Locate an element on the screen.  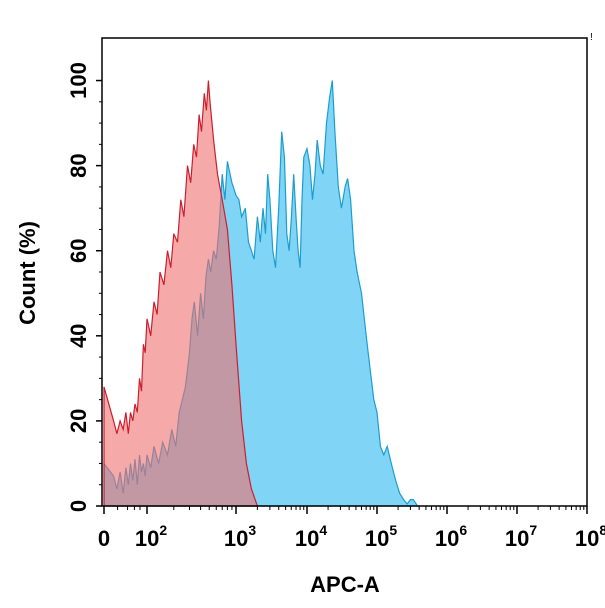
y-tick-label: 20 is located at coordinates (78, 421).